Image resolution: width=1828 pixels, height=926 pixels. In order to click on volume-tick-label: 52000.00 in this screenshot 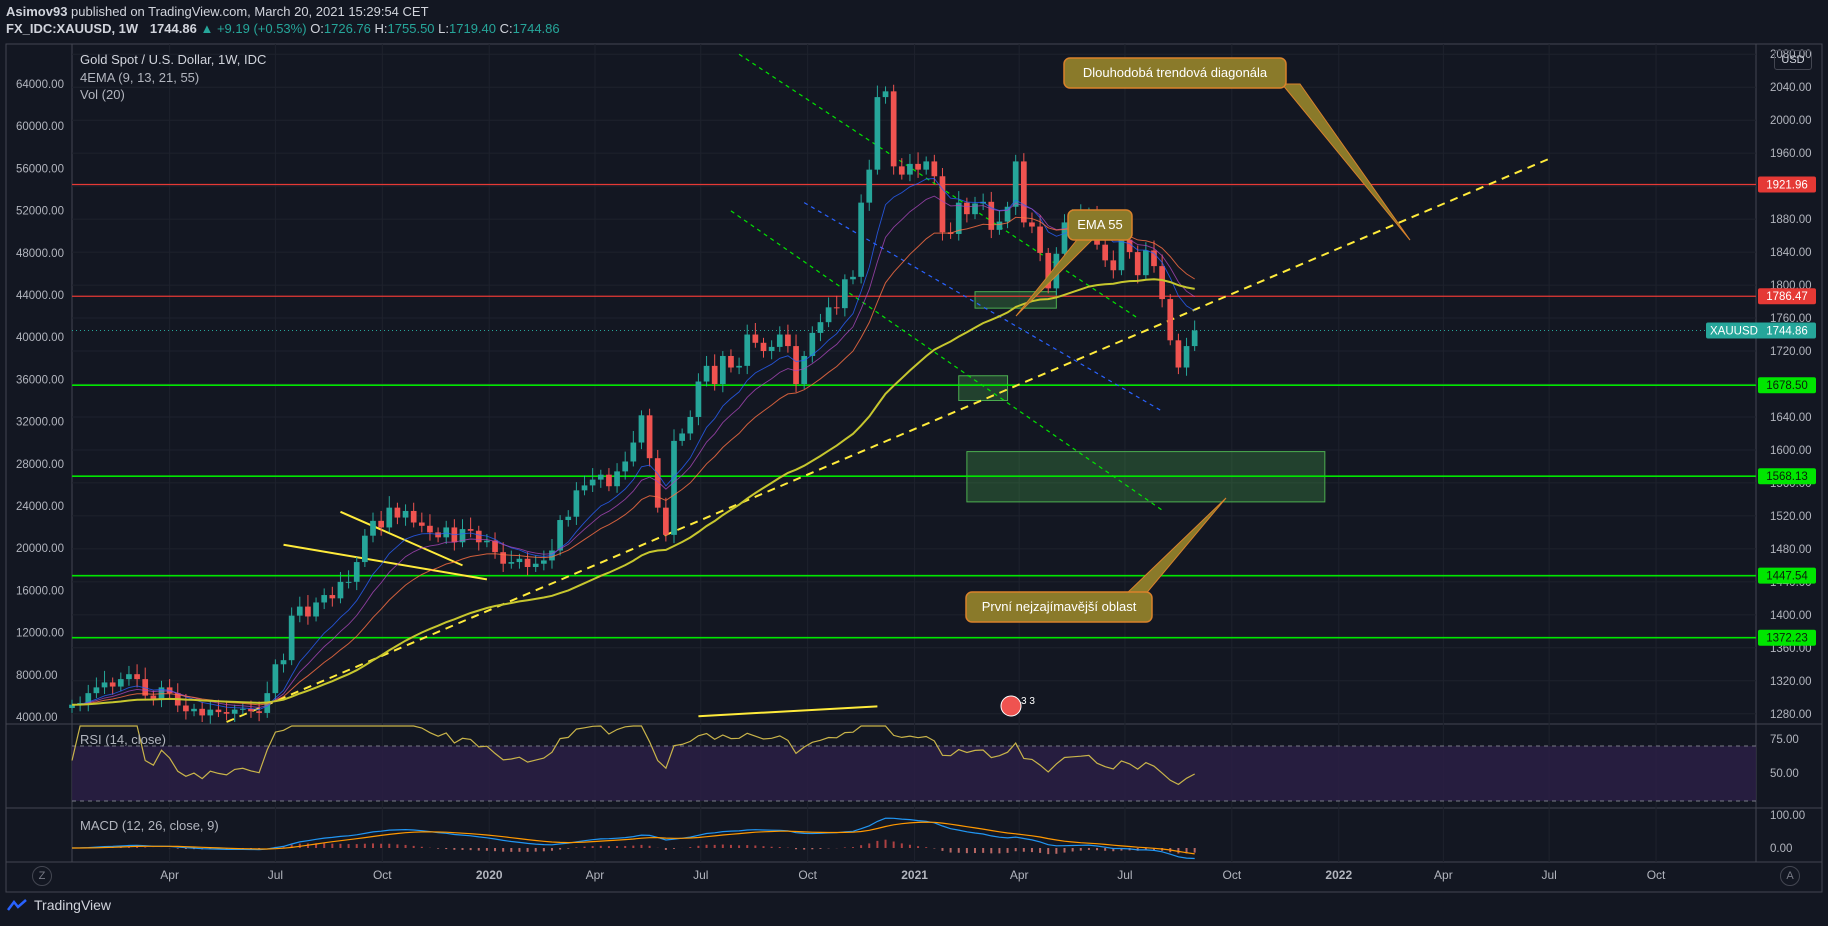, I will do `click(40, 212)`.